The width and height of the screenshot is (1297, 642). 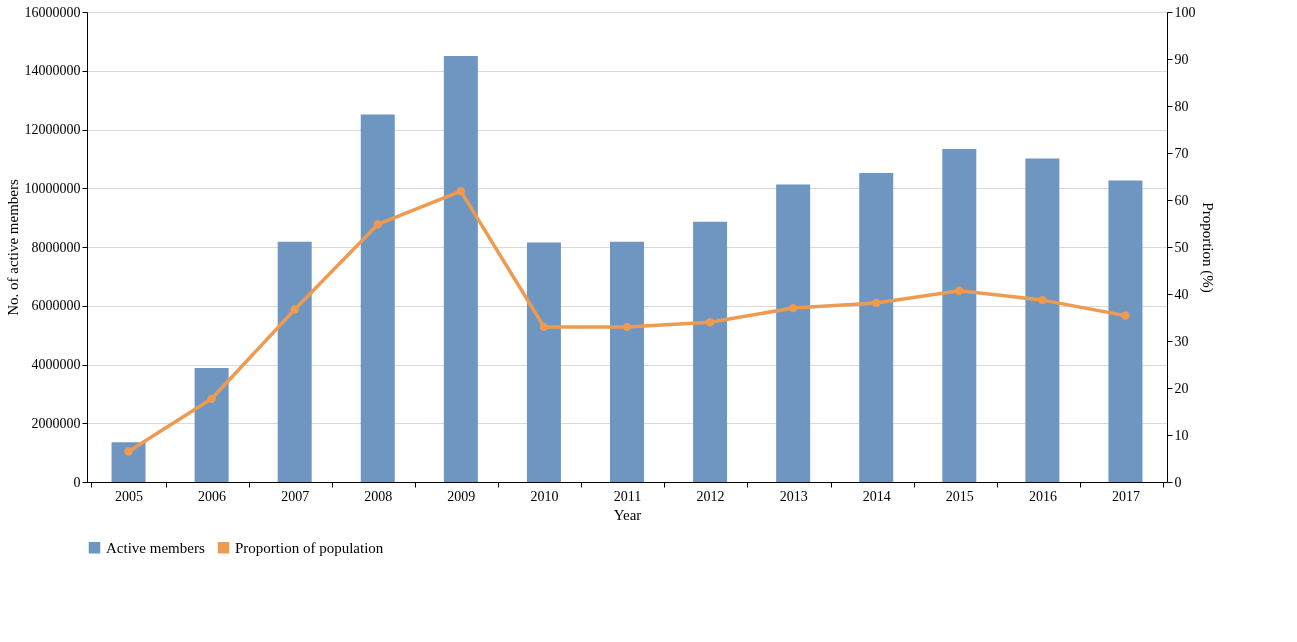 What do you see at coordinates (295, 496) in the screenshot?
I see `x-tick-label: 2007` at bounding box center [295, 496].